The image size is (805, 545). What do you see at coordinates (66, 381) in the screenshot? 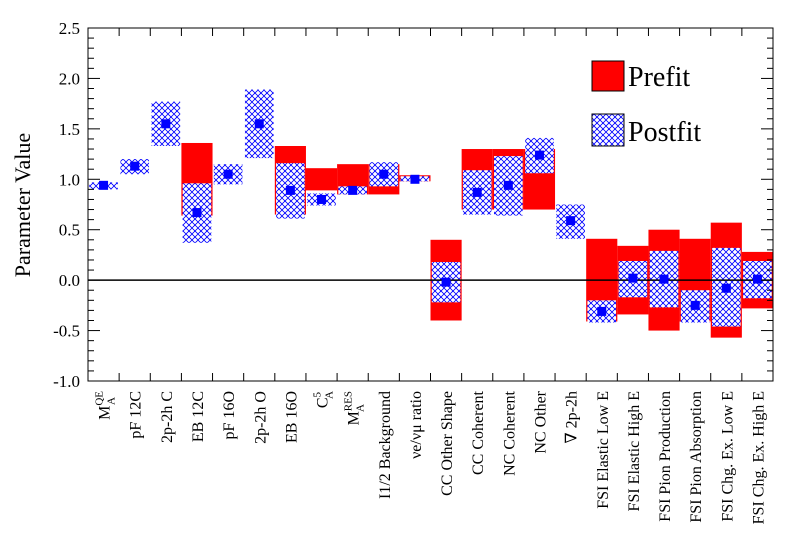
I see `y-tick-label: -1.0` at bounding box center [66, 381].